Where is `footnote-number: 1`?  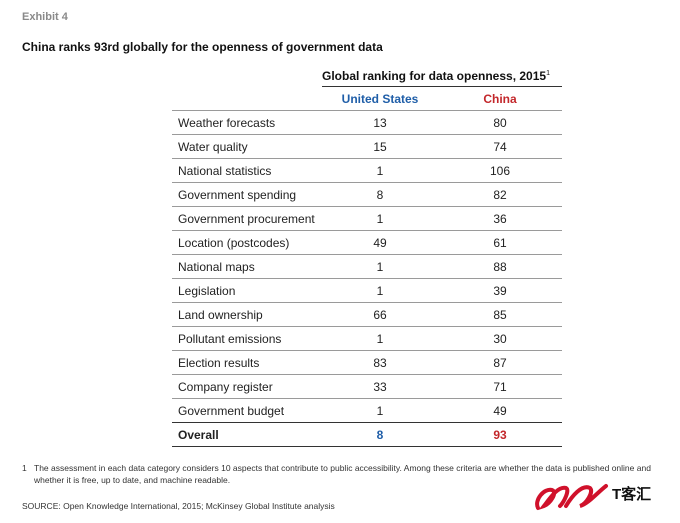
footnote-number: 1 is located at coordinates (24, 468).